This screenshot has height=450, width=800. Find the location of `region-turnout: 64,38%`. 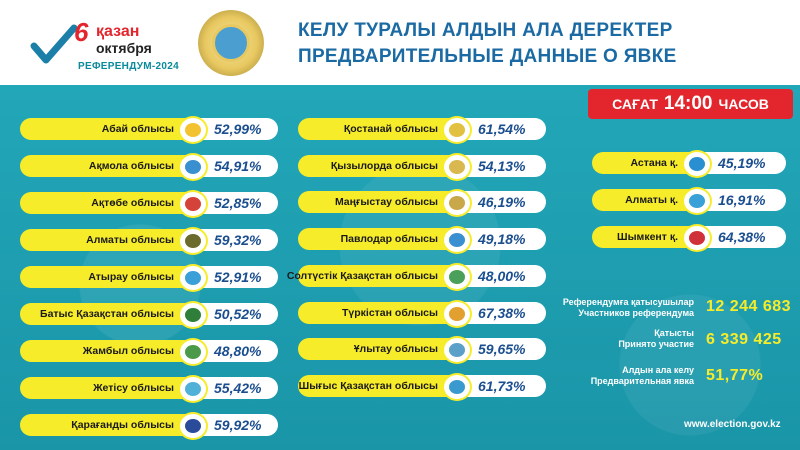

region-turnout: 64,38% is located at coordinates (742, 237).